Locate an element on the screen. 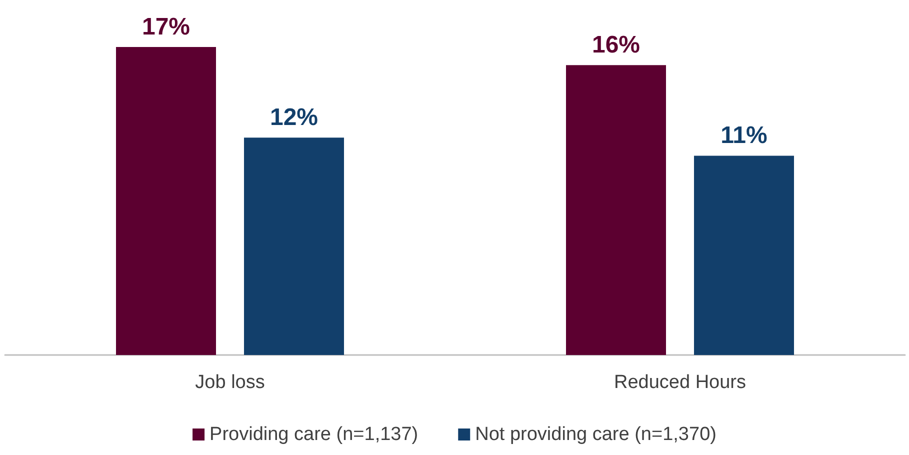 The width and height of the screenshot is (909, 455). legend-label: Not providing care (n=1,370) is located at coordinates (595, 434).